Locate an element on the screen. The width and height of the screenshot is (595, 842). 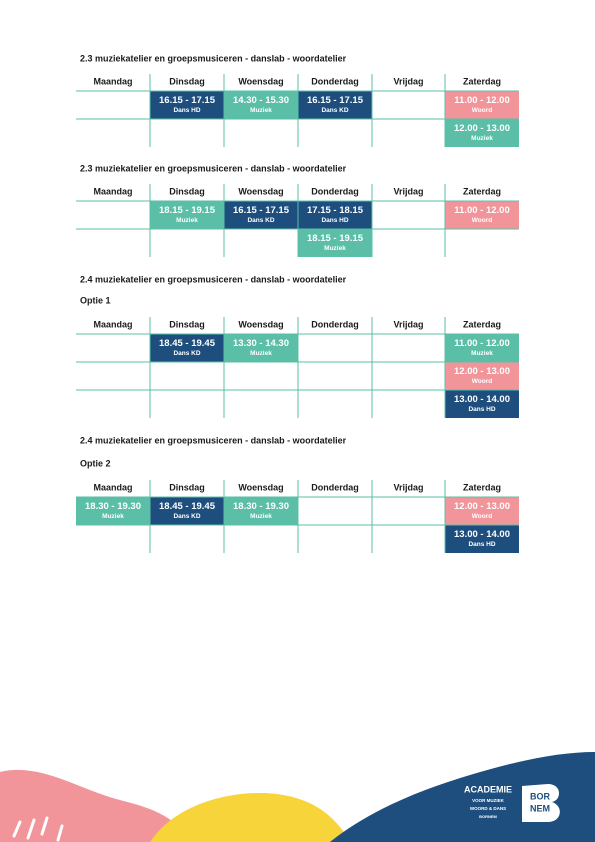
pink-wave is located at coordinates (95, 805).